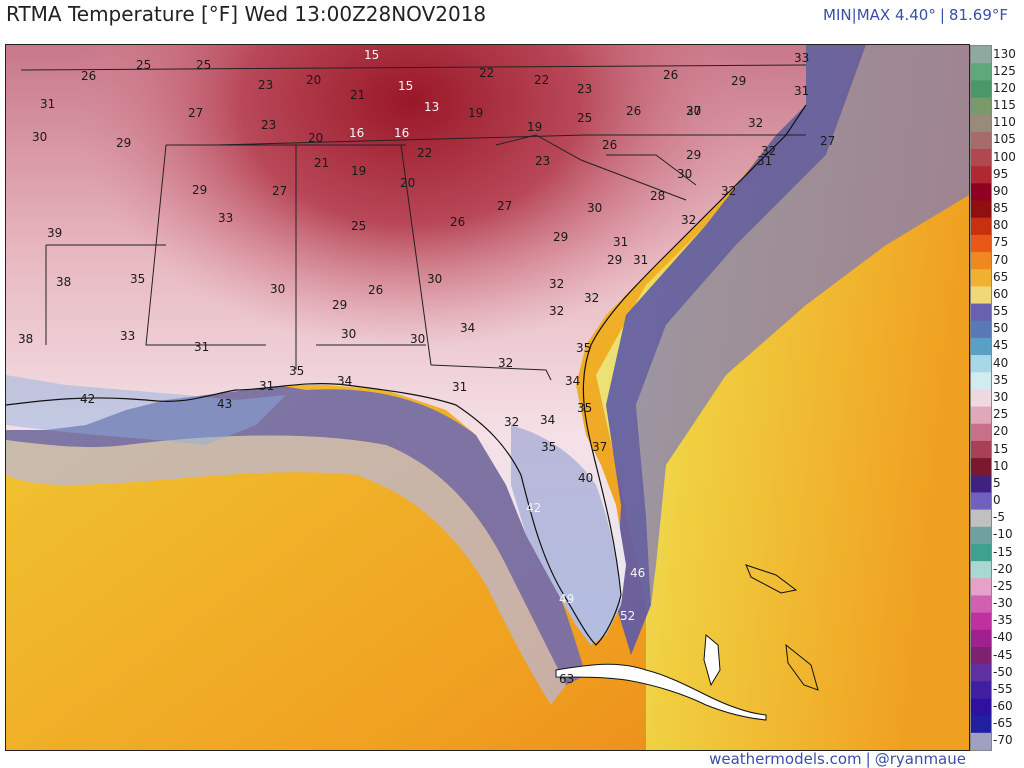 The image size is (1024, 768). Describe the element at coordinates (137, 279) in the screenshot. I see `station-temperature: 35` at that location.